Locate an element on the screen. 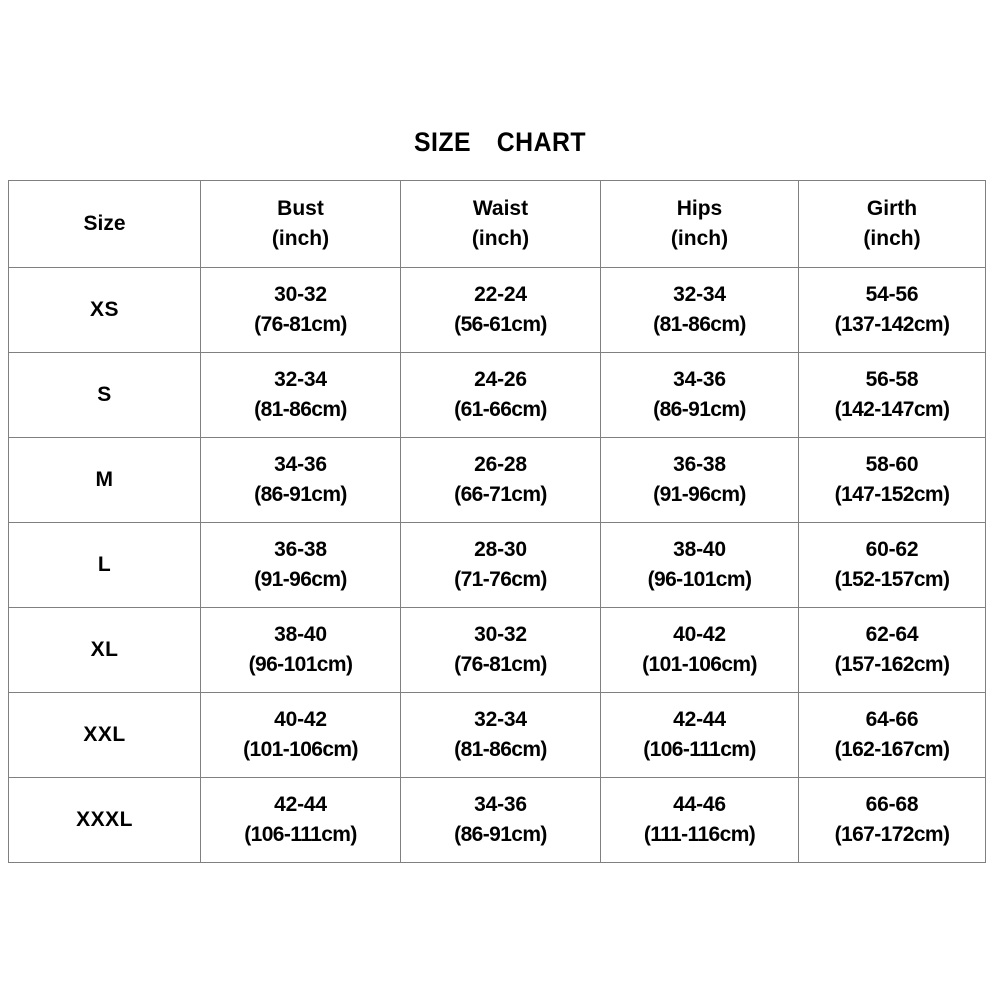 The width and height of the screenshot is (1000, 1000). page-title: SIZE CHART is located at coordinates (500, 142).